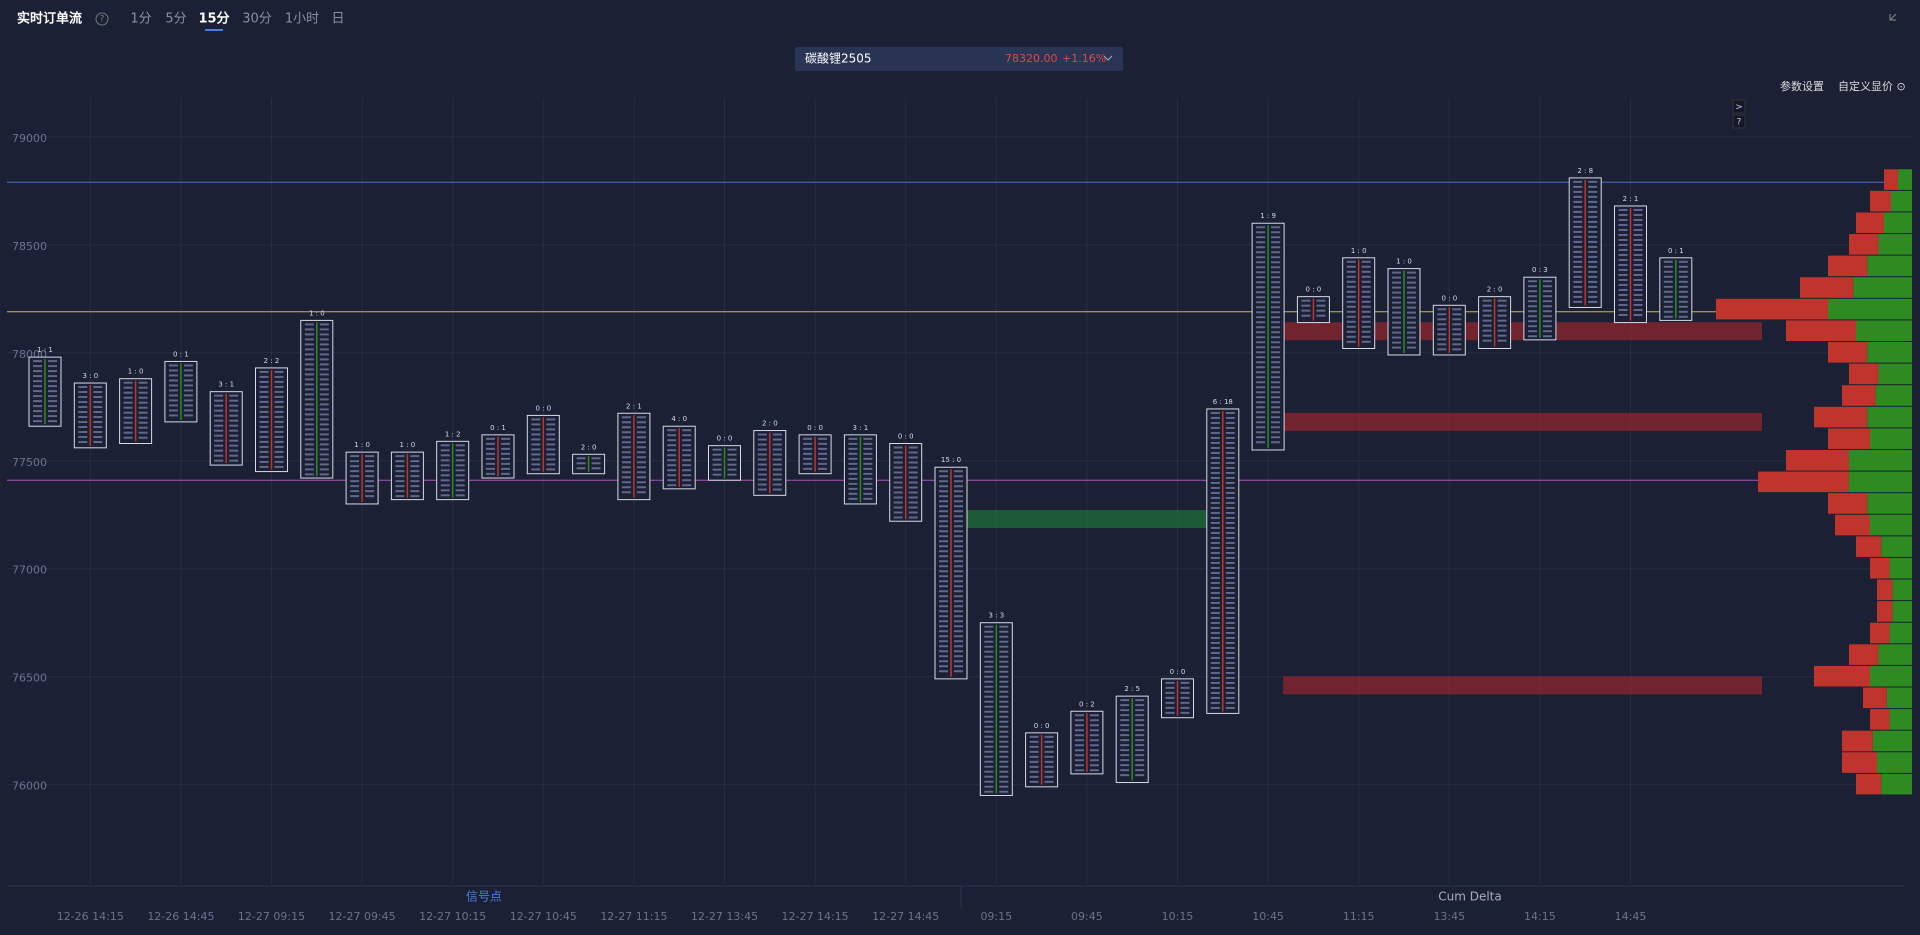  Describe the element at coordinates (1359, 916) in the screenshot. I see `x-tick-label: 11:15` at that location.